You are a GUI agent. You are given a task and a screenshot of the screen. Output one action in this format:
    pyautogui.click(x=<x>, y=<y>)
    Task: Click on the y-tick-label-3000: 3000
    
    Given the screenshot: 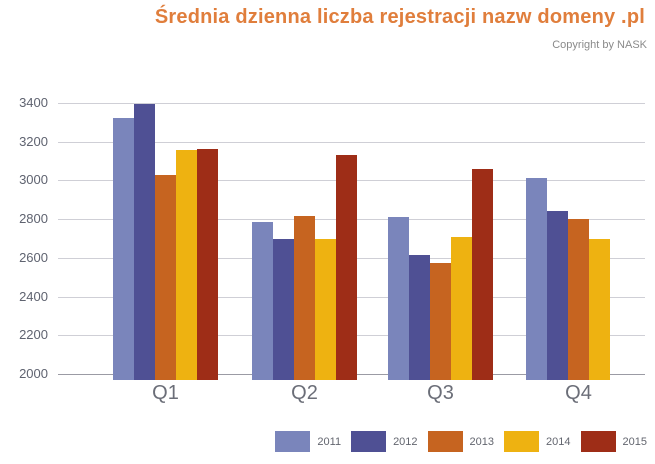 What is the action you would take?
    pyautogui.click(x=33, y=180)
    